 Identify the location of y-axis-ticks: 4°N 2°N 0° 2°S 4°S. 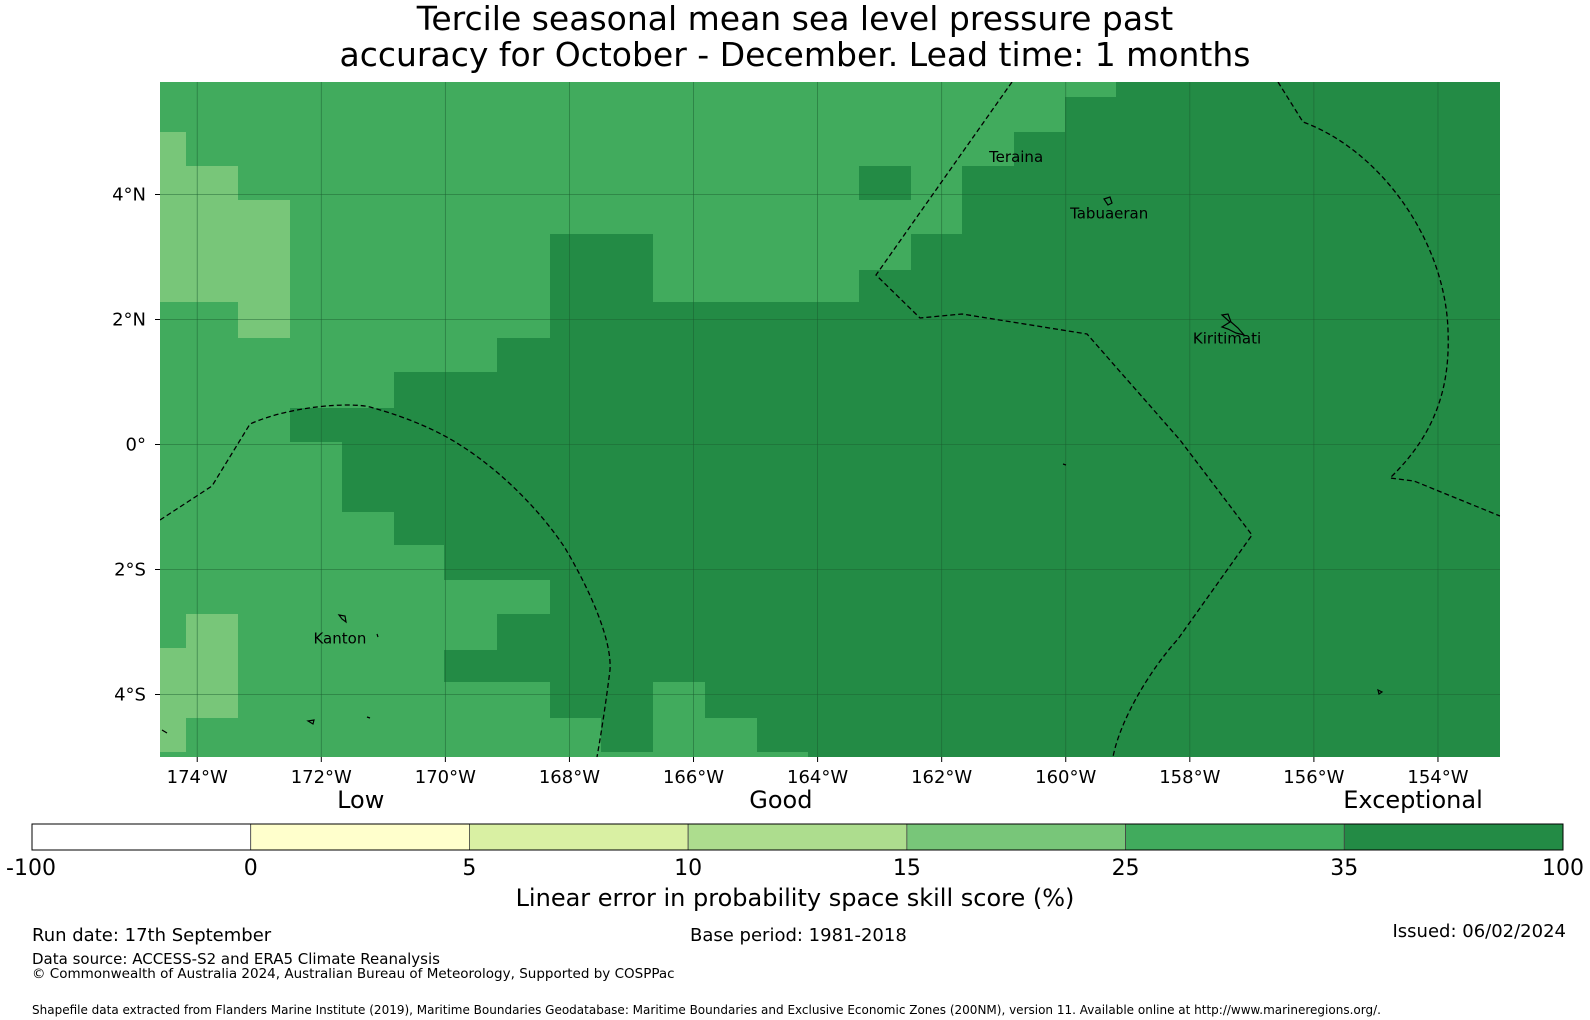
(136, 445).